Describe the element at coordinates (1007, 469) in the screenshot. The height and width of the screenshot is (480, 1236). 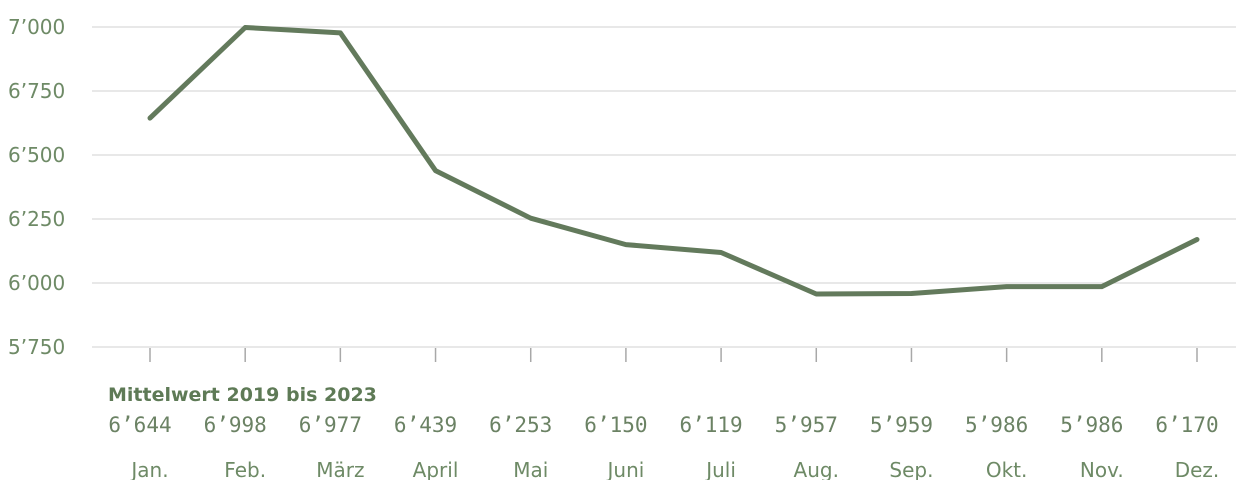
I see `month-label: Okt.` at that location.